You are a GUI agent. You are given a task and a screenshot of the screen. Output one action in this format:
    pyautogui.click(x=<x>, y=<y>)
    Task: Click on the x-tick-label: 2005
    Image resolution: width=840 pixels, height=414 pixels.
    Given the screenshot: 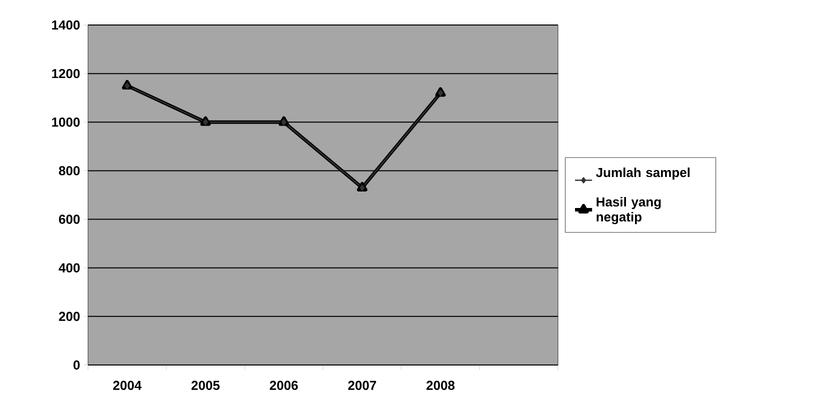 What is the action you would take?
    pyautogui.click(x=206, y=385)
    